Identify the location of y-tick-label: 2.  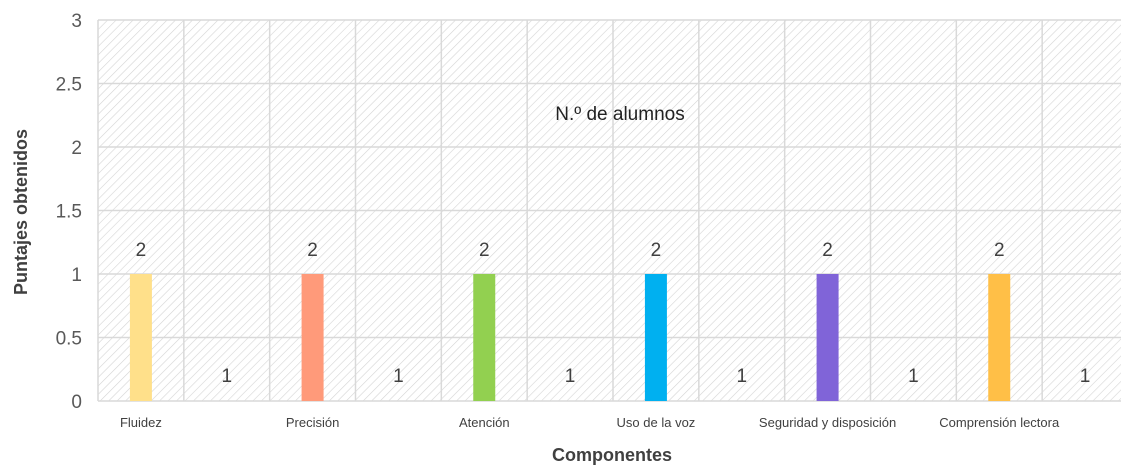
(76, 148).